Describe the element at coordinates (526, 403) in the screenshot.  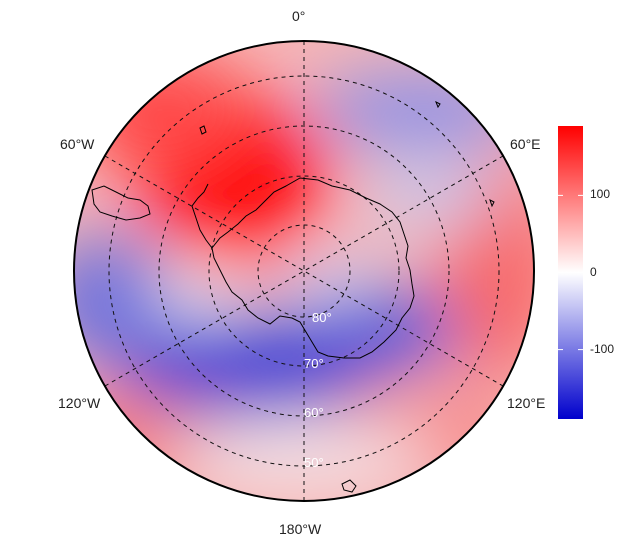
I see `lon-label-120e: 120°E` at that location.